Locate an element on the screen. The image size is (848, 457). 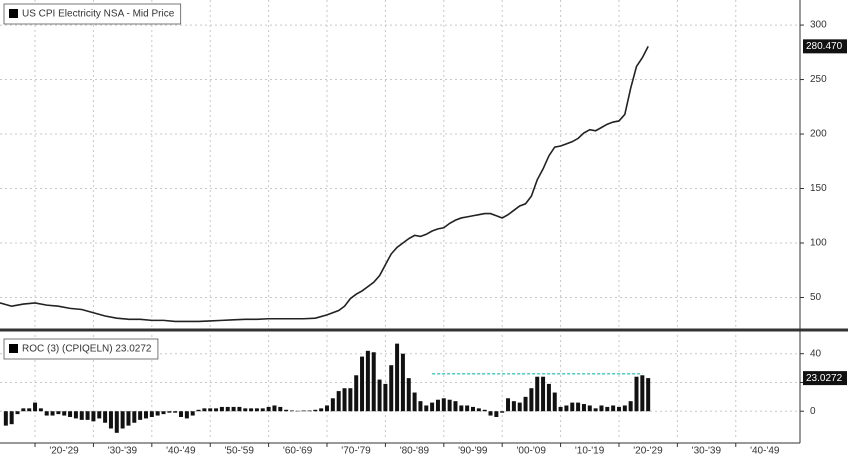
x-tick-label: '80-'89 is located at coordinates (415, 451).